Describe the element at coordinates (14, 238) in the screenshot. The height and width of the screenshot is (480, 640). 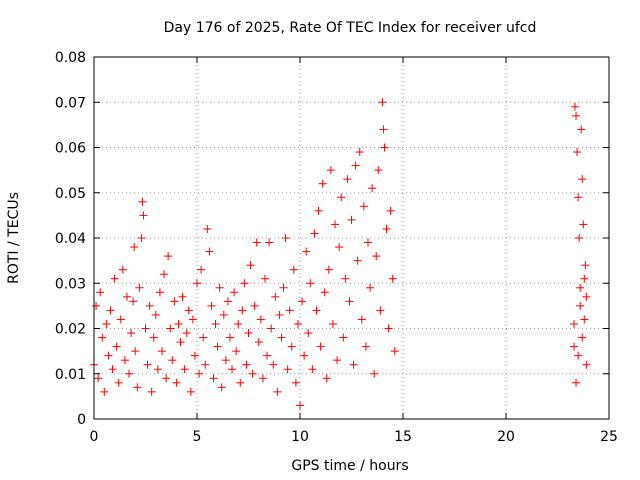
I see `y-axis-label: ROTI / TECUs` at that location.